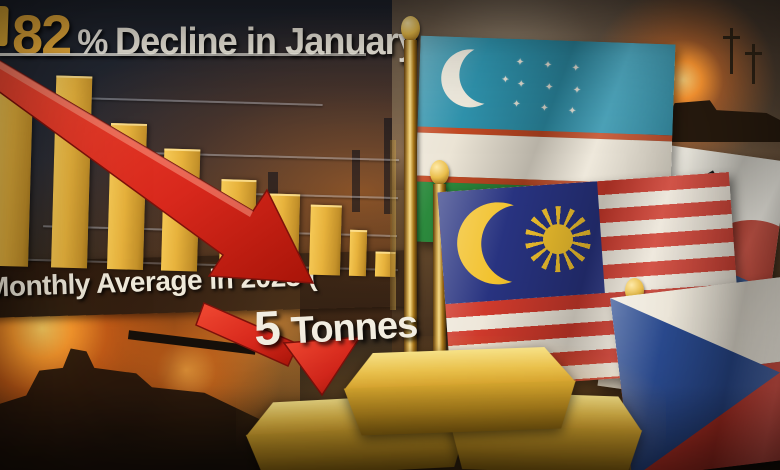  What do you see at coordinates (93, 42) in the screenshot?
I see `headline-percent: %` at bounding box center [93, 42].